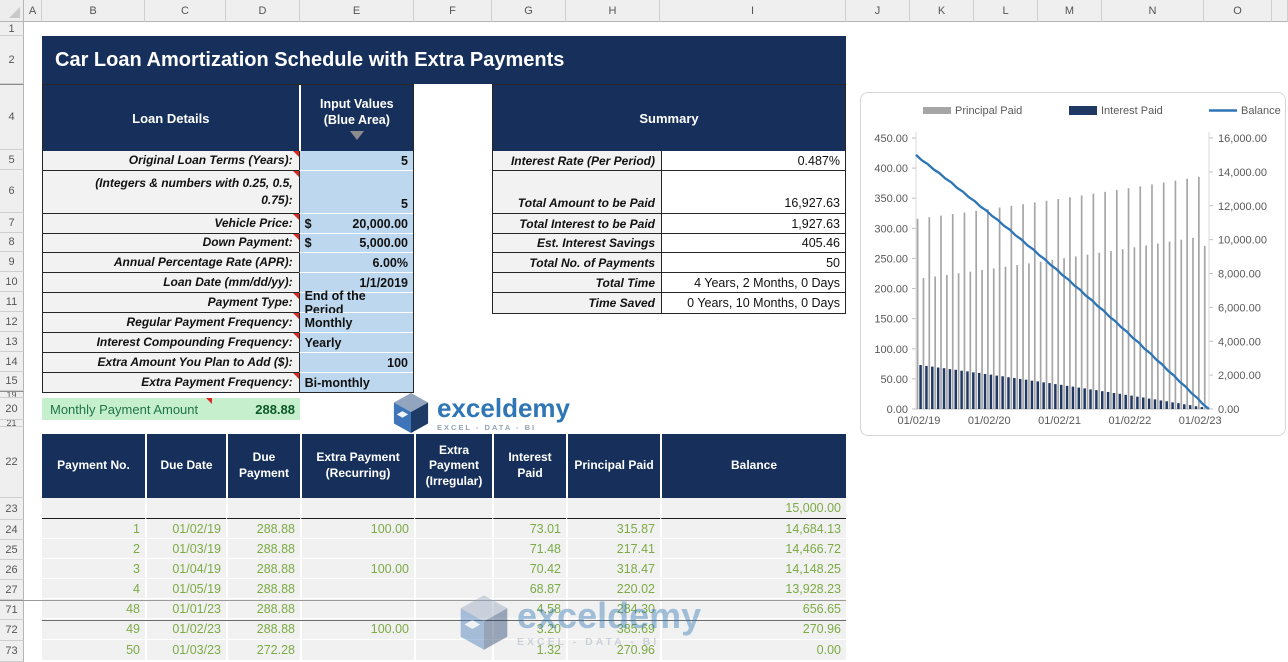 This screenshot has width=1288, height=662. I want to click on loan-detail-input: 1/1/2019, so click(355, 283).